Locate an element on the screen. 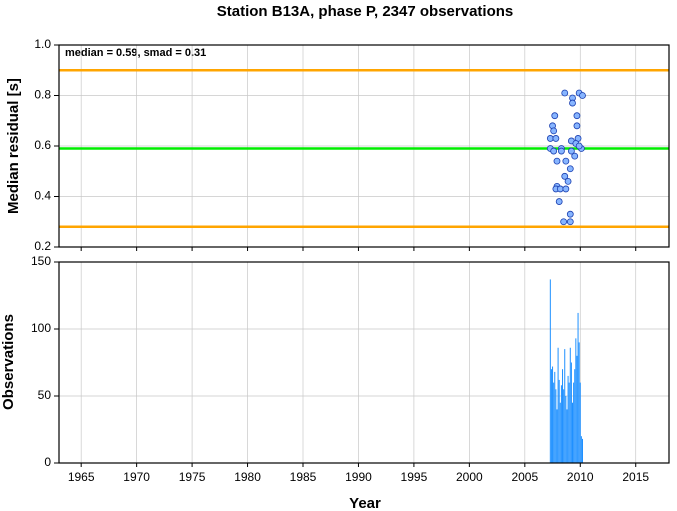 The height and width of the screenshot is (511, 677). x-tick-label: 1980 is located at coordinates (247, 477).